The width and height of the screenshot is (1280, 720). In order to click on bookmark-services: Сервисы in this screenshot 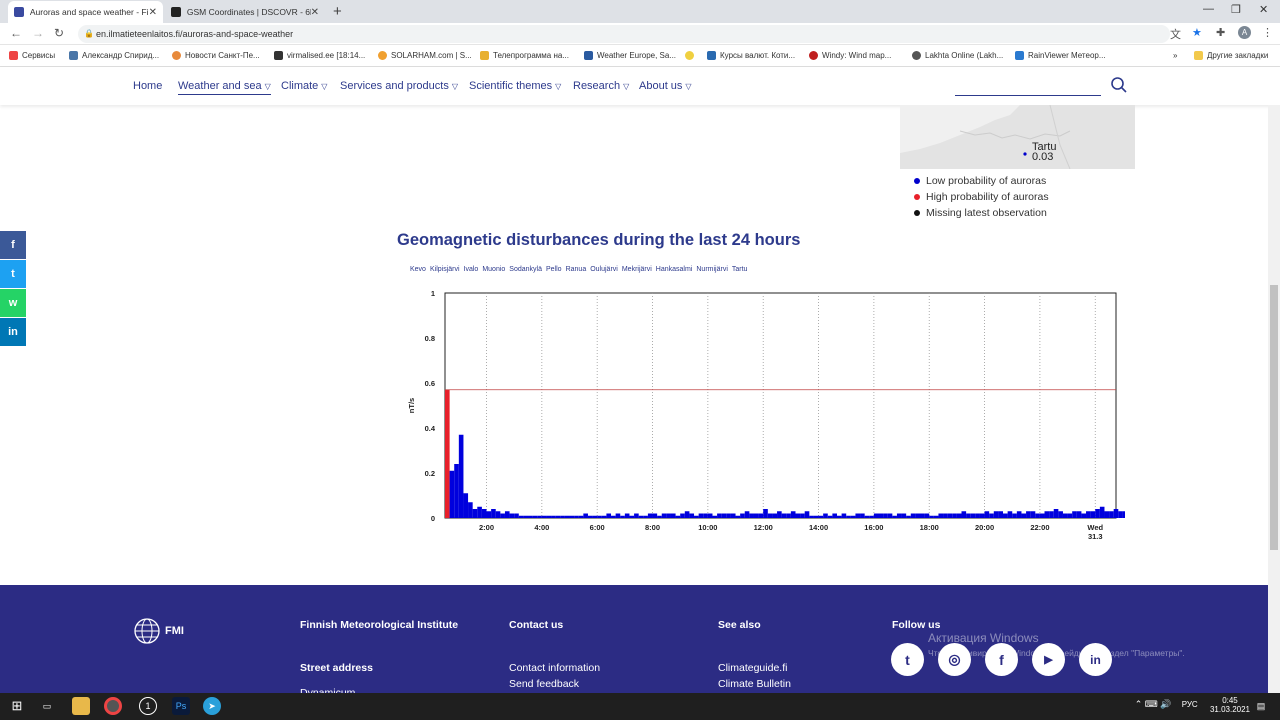, I will do `click(32, 55)`.